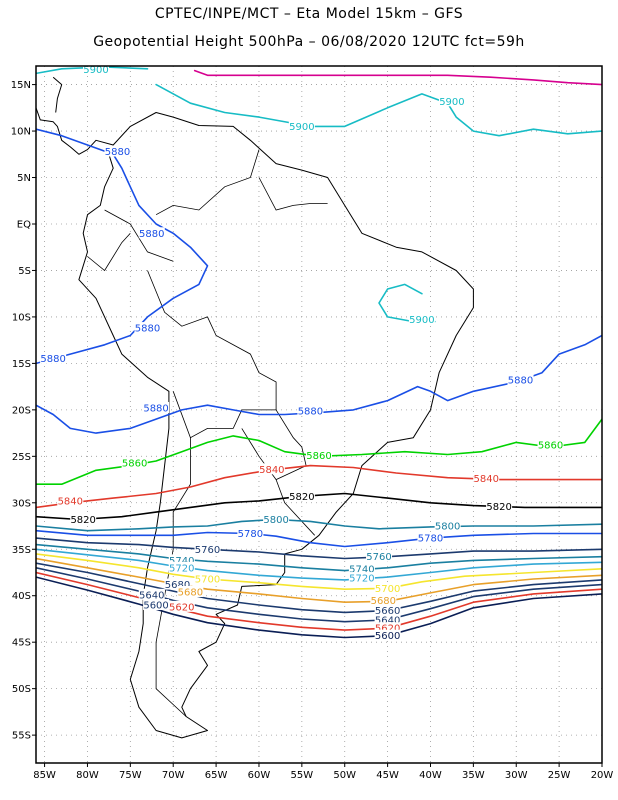  Describe the element at coordinates (21, 457) in the screenshot. I see `lat-tick-label: 25S` at that location.